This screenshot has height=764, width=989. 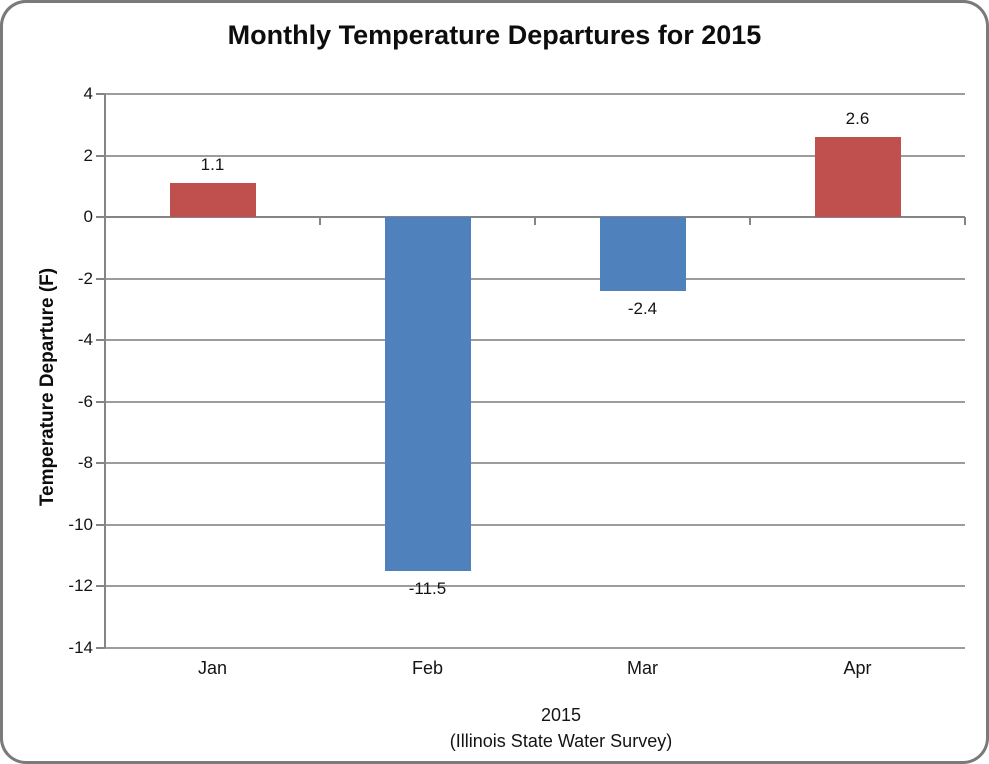 I want to click on x-category-label: Jan, so click(x=212, y=668).